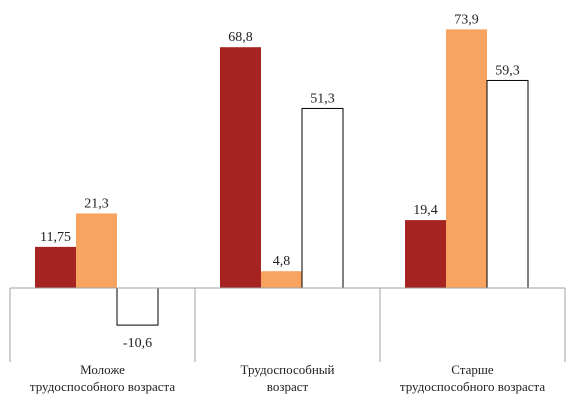  What do you see at coordinates (96, 250) in the screenshot?
I see `bar-s2-c1` at bounding box center [96, 250].